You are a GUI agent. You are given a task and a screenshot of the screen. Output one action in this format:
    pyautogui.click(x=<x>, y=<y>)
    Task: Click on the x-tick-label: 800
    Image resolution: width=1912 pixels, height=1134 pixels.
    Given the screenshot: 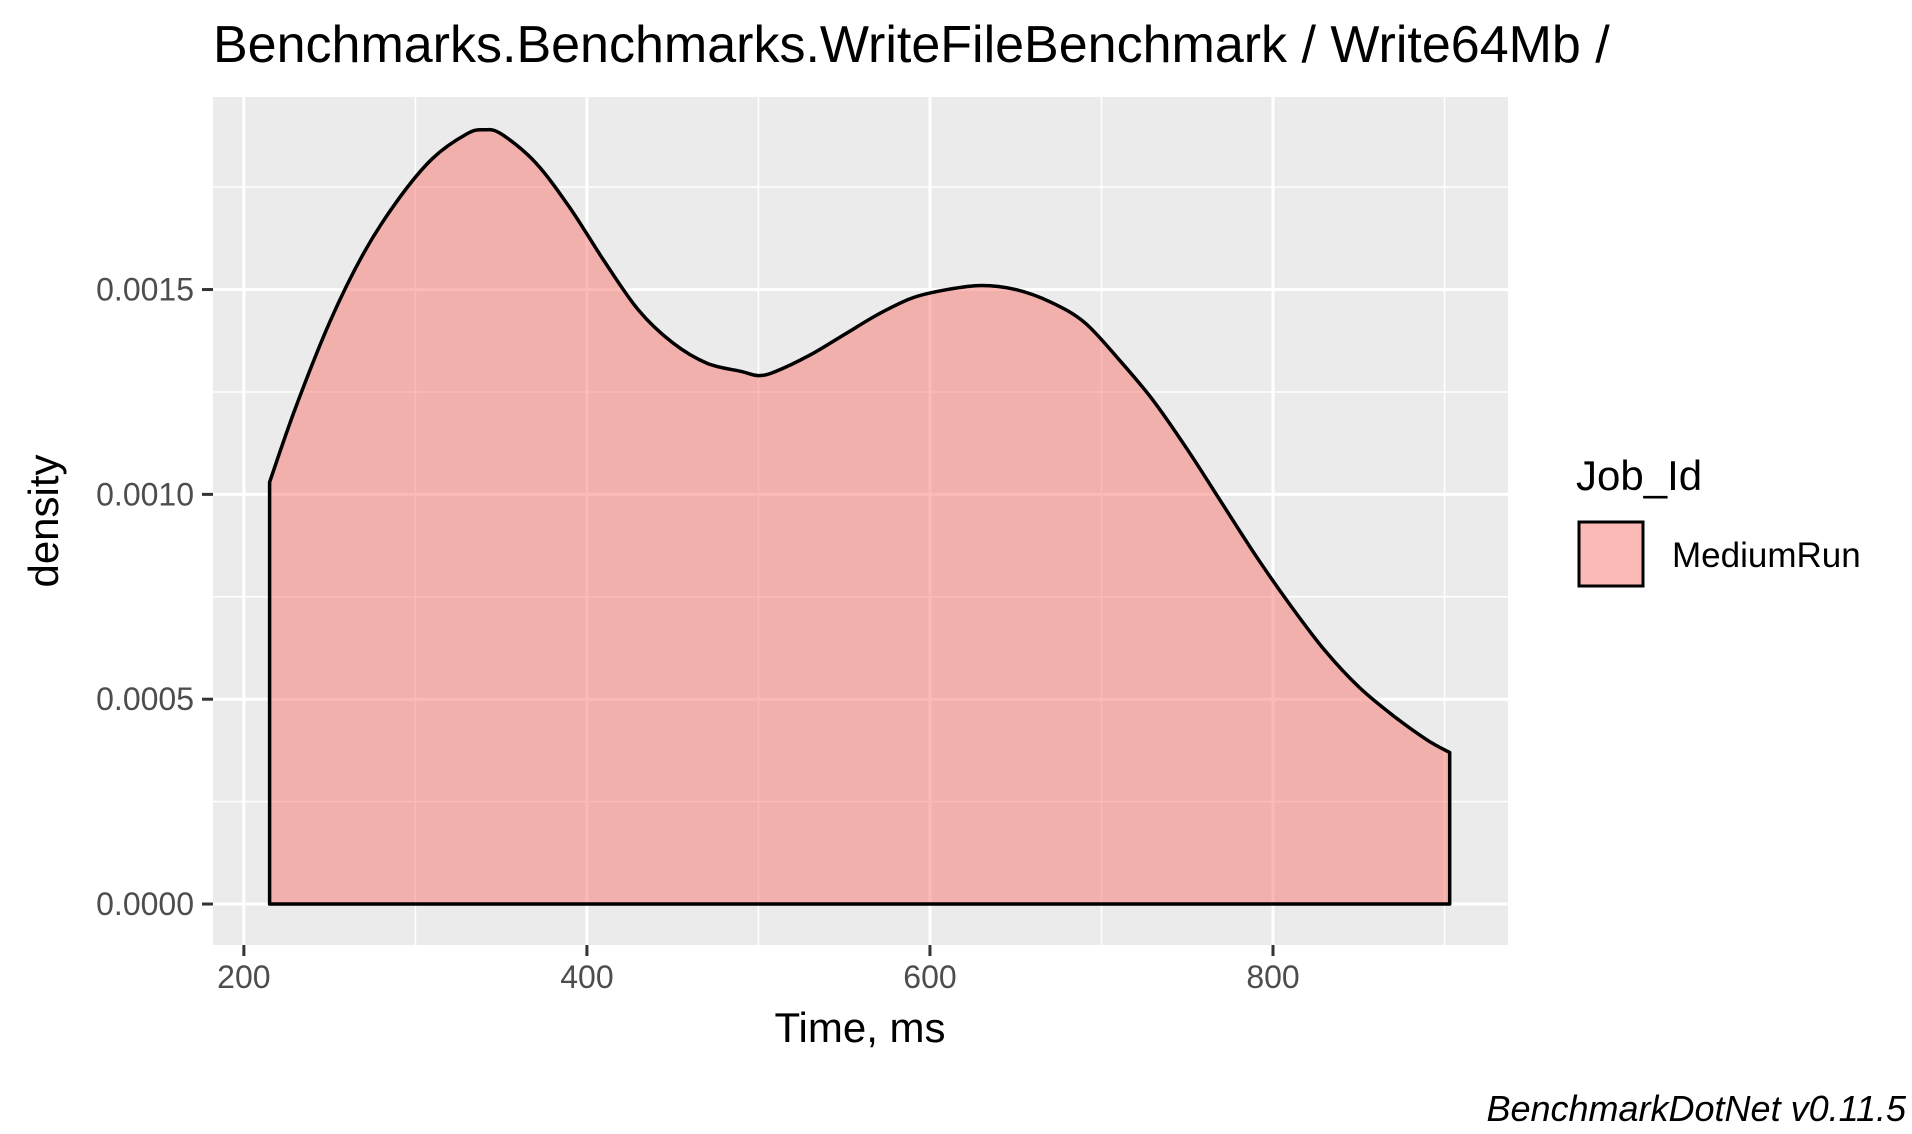 What is the action you would take?
    pyautogui.click(x=1272, y=977)
    